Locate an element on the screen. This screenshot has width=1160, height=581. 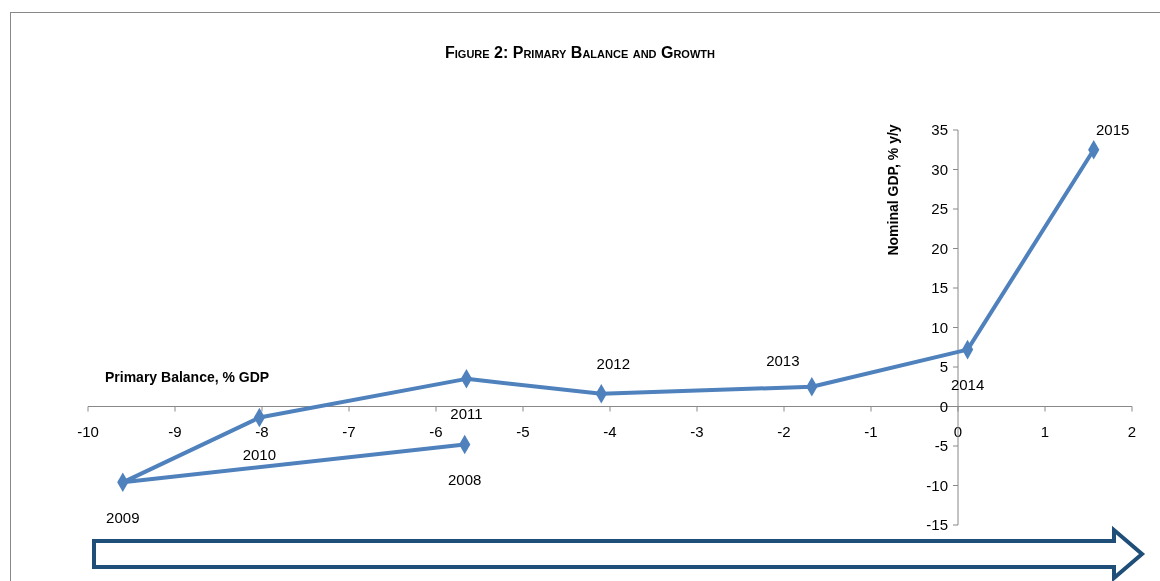
x-tick-label: -7 is located at coordinates (349, 431).